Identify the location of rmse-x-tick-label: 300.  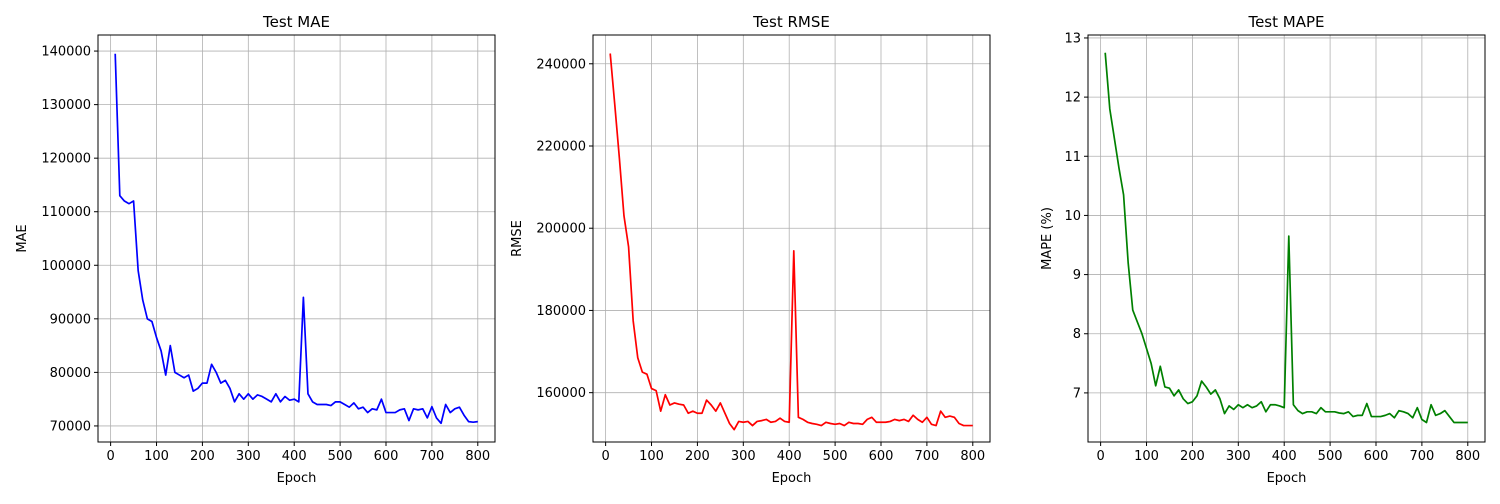
(743, 456).